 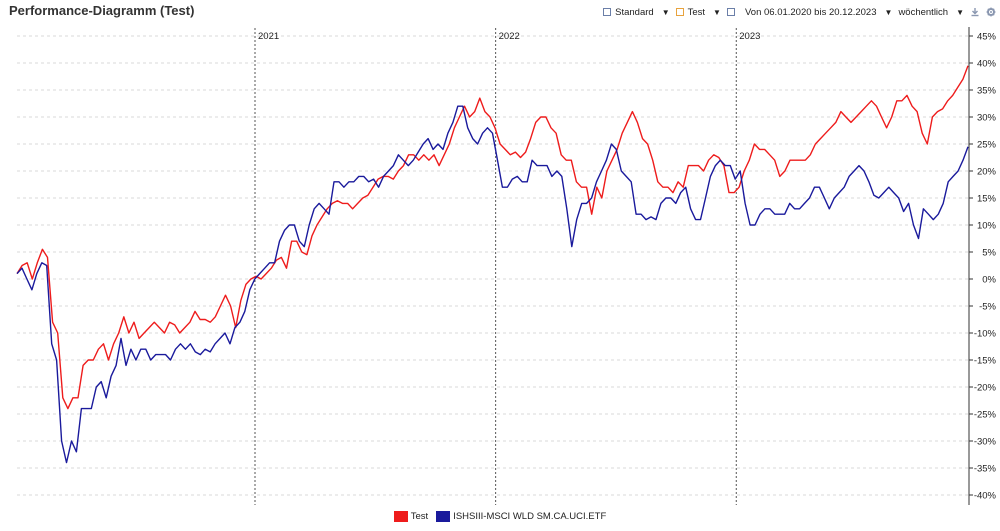 I want to click on y-tick-label: 15%, so click(x=987, y=199).